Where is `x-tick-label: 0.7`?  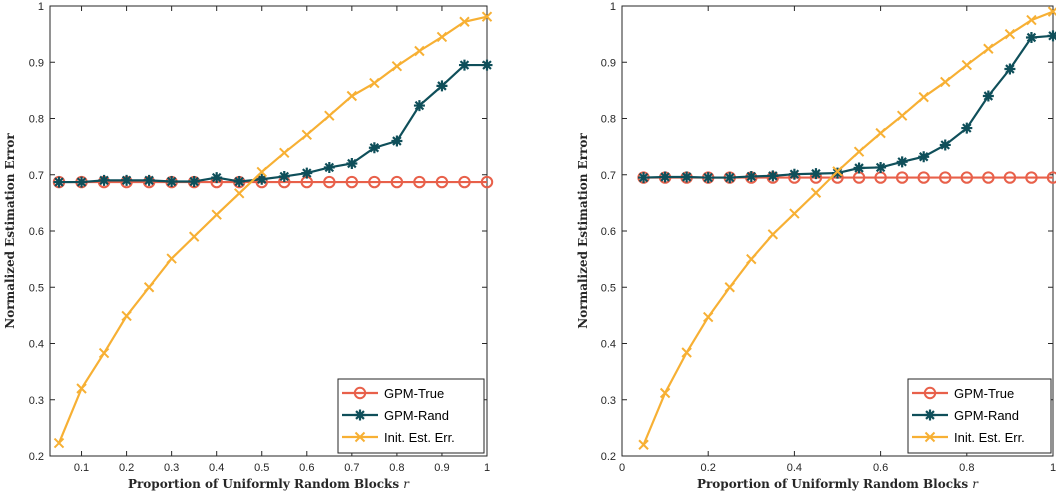 x-tick-label: 0.7 is located at coordinates (351, 468).